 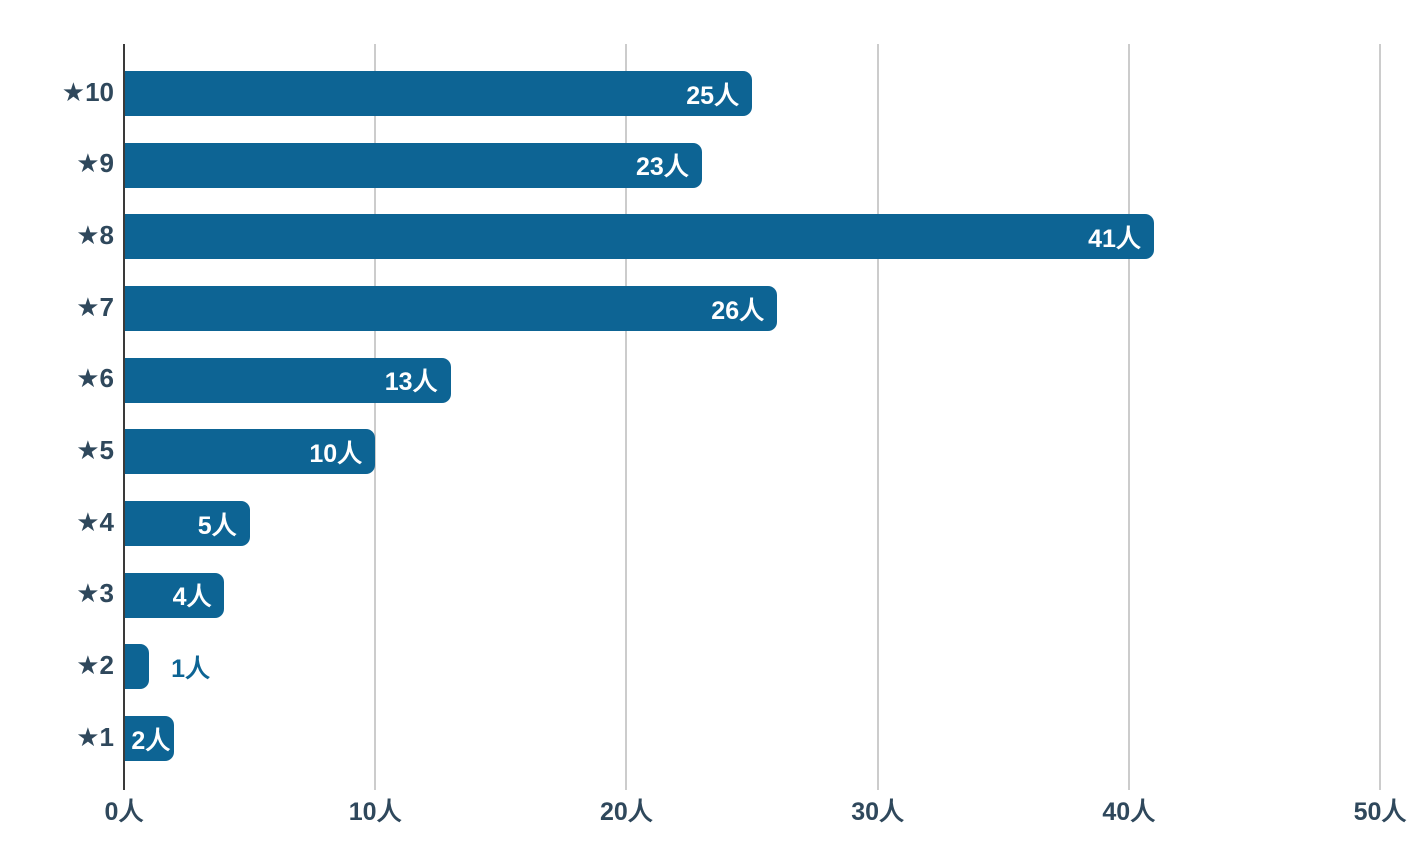 I want to click on category-label: ★7, so click(x=95, y=306).